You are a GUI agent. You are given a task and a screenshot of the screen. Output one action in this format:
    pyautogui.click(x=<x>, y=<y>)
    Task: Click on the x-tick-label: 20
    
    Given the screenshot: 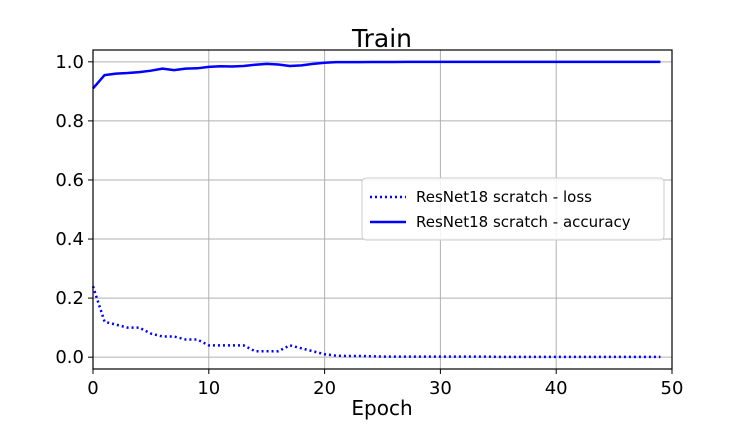 What is the action you would take?
    pyautogui.click(x=324, y=388)
    